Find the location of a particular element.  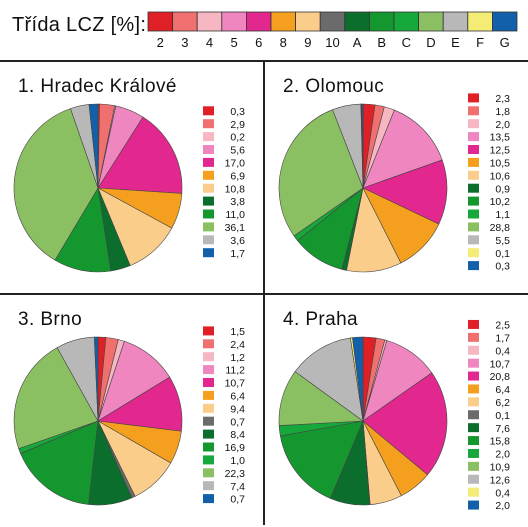

legend-value: 1,1 is located at coordinates (502, 215).